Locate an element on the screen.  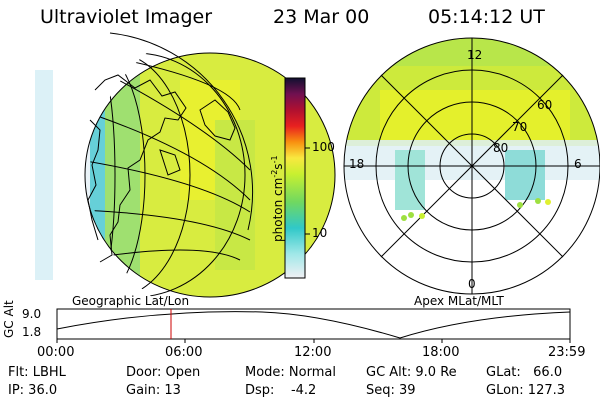
colorbar-tick-100: 100 is located at coordinates (323, 147).